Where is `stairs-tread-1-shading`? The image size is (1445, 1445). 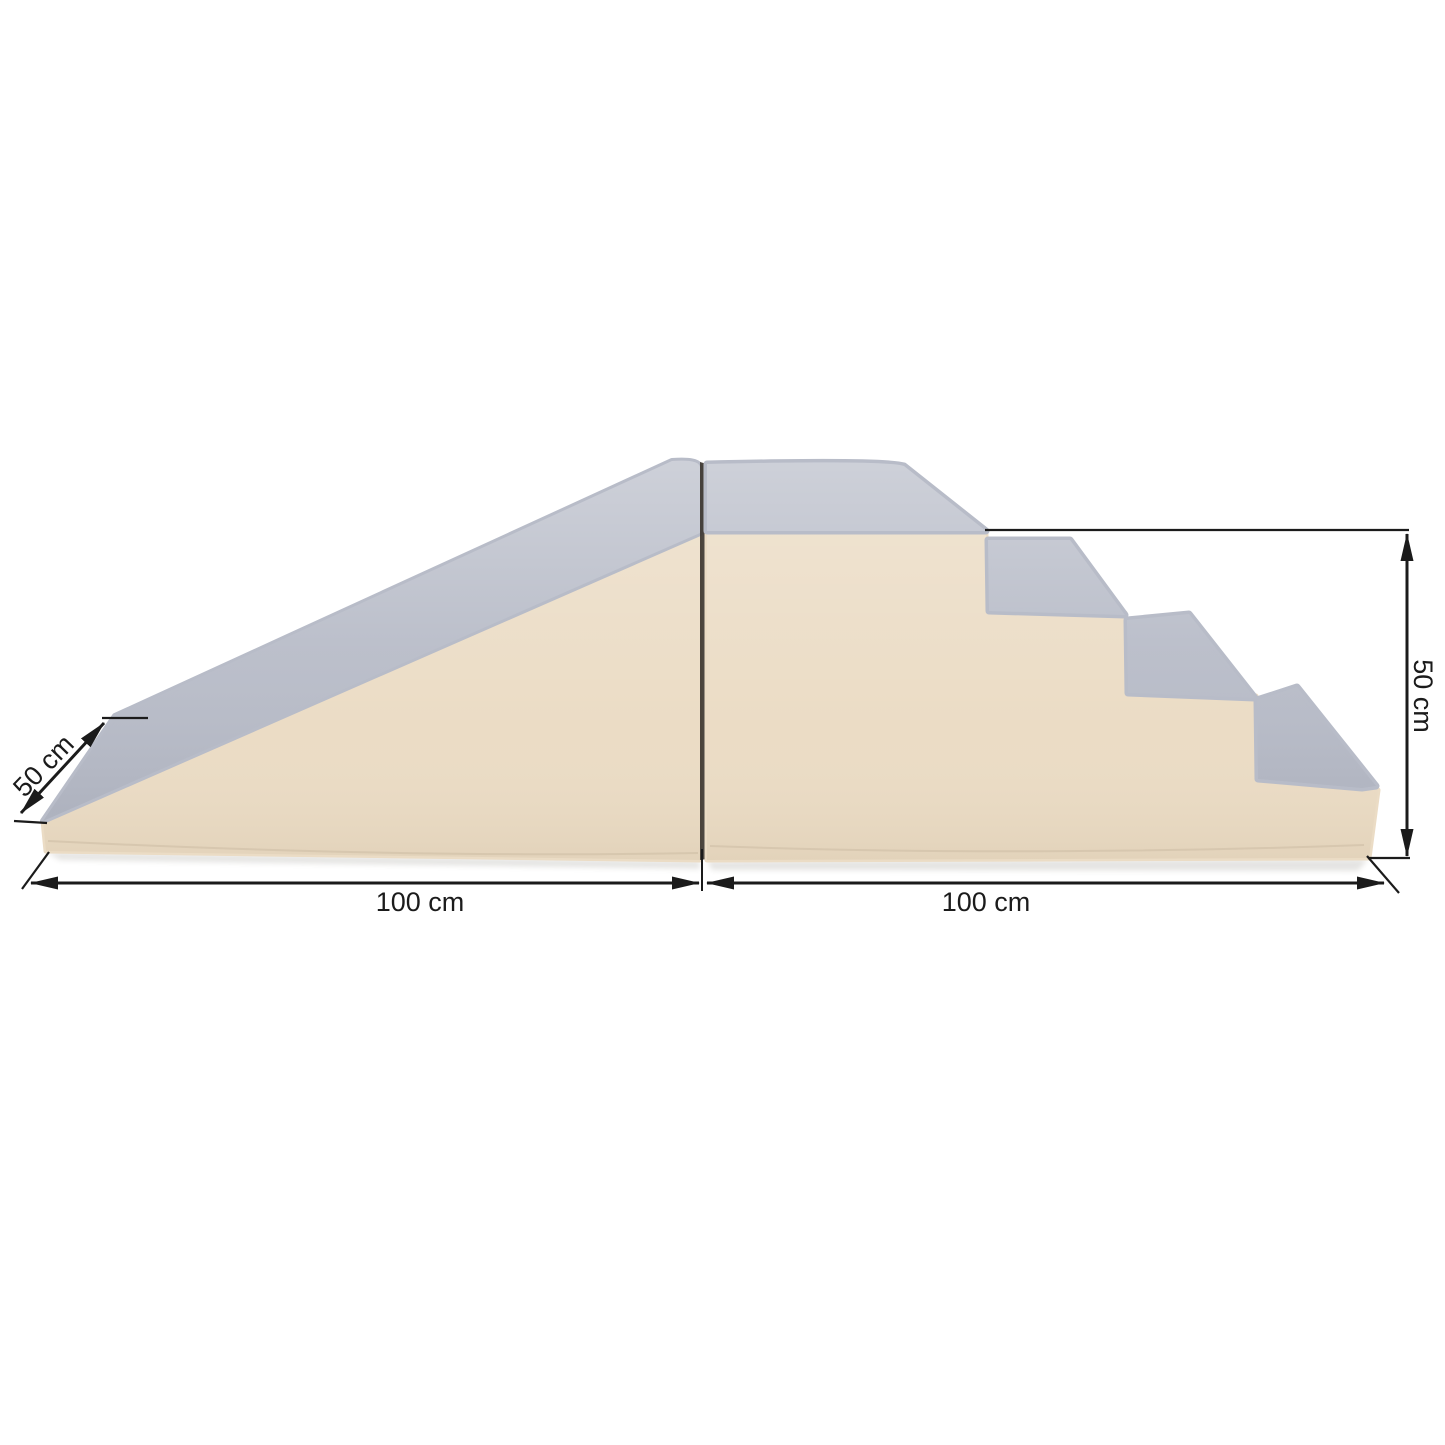 stairs-tread-1-shading is located at coordinates (846, 496).